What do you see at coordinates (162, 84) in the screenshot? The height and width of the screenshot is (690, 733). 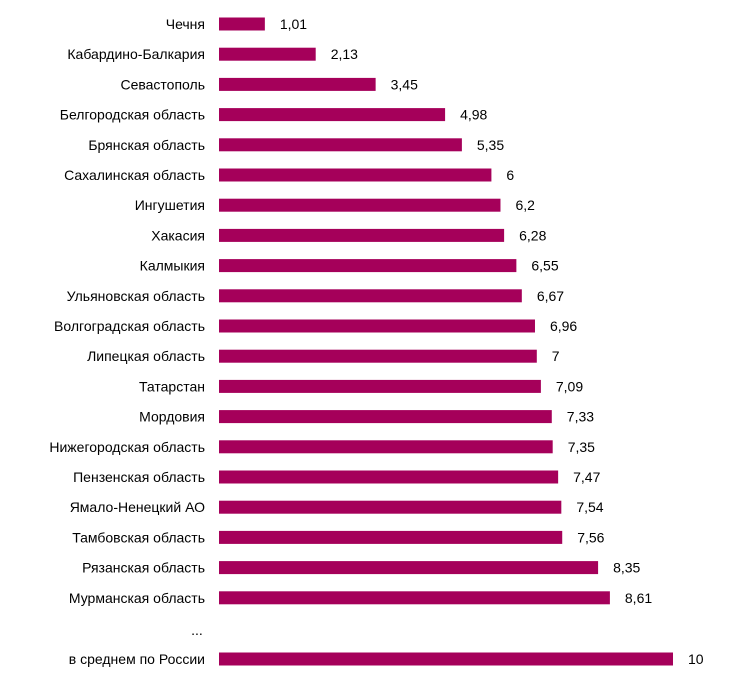 I see `category-label: Севастополь` at bounding box center [162, 84].